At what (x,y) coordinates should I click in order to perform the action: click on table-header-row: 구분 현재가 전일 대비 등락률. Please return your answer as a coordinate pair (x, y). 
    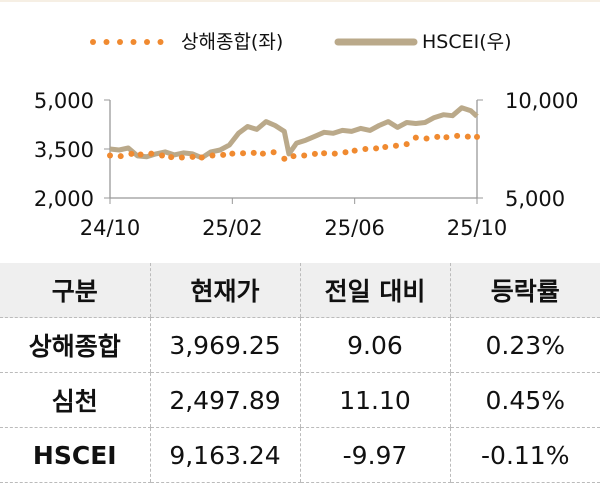
    Looking at the image, I should click on (300, 290).